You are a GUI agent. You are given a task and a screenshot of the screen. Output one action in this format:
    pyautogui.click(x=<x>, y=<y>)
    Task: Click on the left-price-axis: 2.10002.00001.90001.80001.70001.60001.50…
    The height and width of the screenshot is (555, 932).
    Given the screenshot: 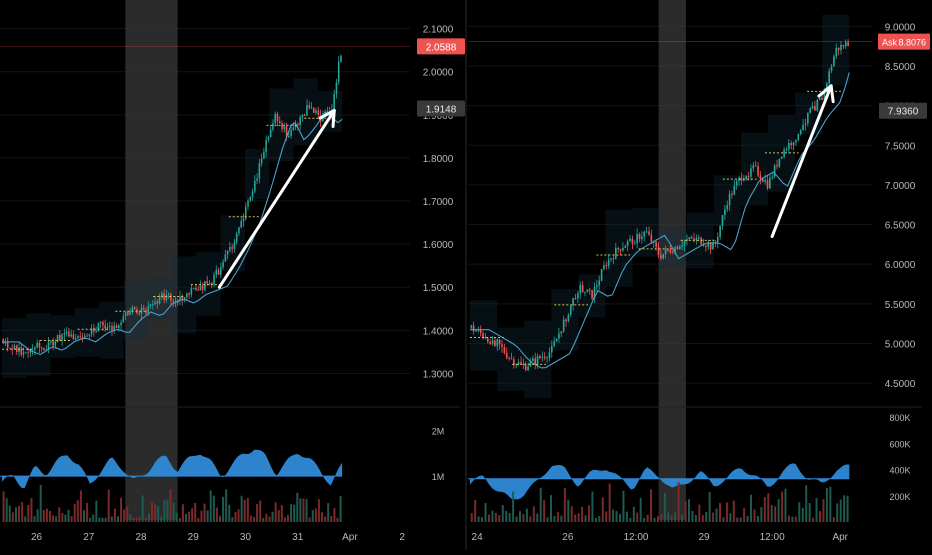 What is the action you would take?
    pyautogui.click(x=441, y=254)
    